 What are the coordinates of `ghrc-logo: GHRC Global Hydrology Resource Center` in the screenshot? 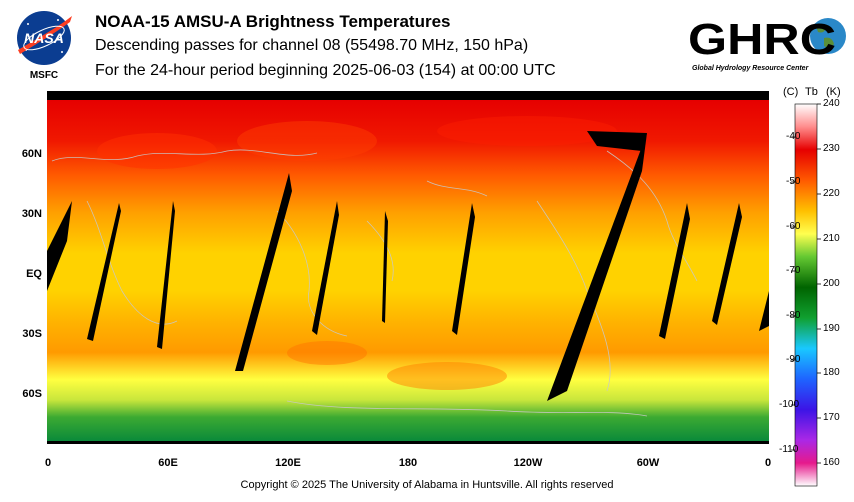 It's located at (767, 43).